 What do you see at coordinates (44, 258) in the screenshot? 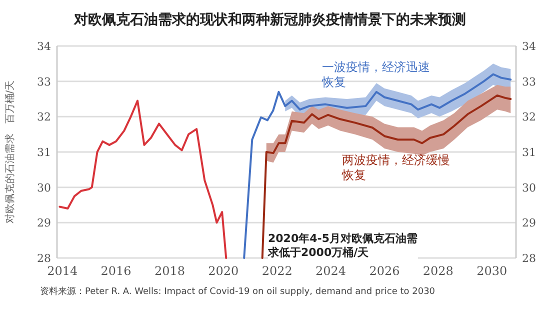
I see `y-tick-label: 28` at bounding box center [44, 258].